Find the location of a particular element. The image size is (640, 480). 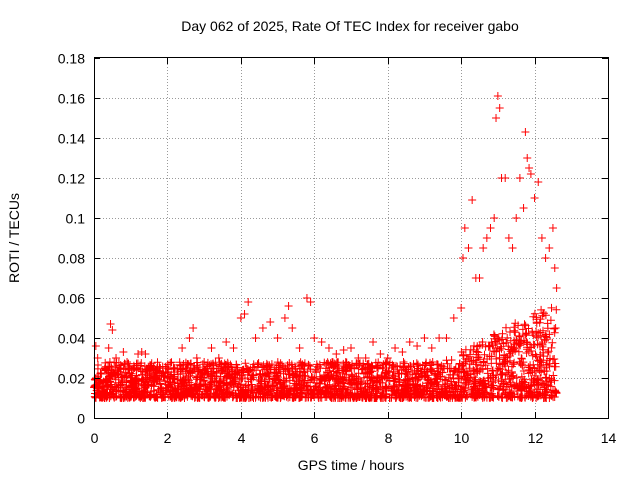

y-tick-label: 0.18 is located at coordinates (71, 59).